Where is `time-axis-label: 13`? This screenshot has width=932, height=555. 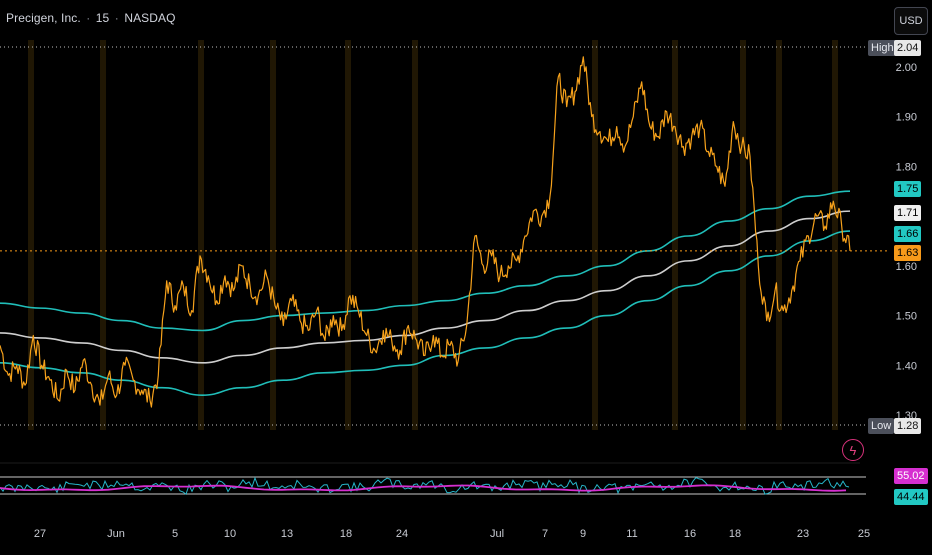 time-axis-label: 13 is located at coordinates (287, 534).